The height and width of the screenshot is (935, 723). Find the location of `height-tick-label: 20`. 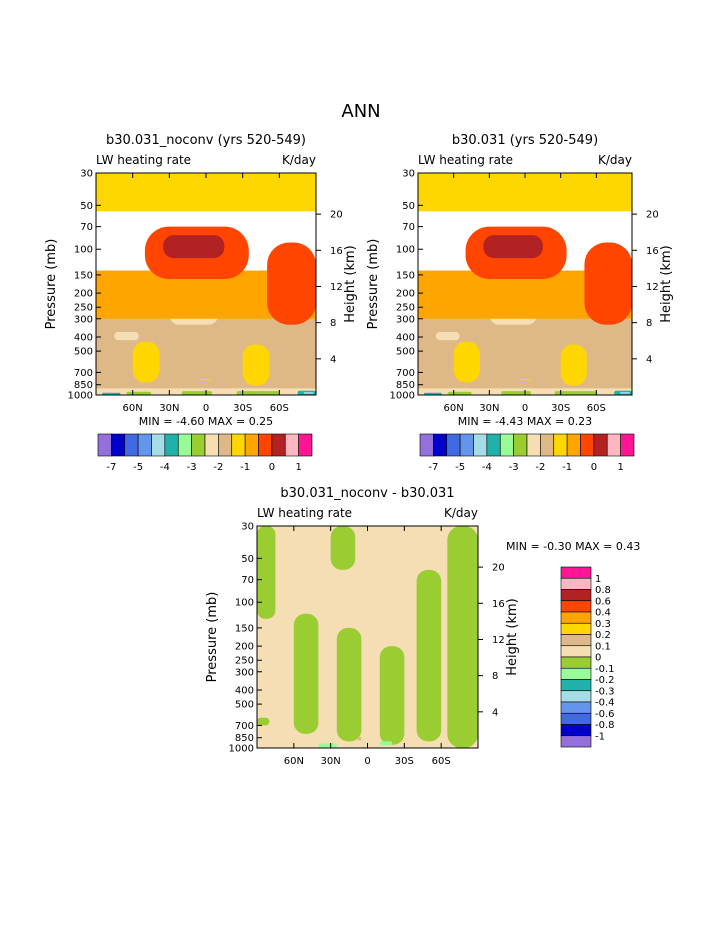

height-tick-label: 20 is located at coordinates (336, 215).